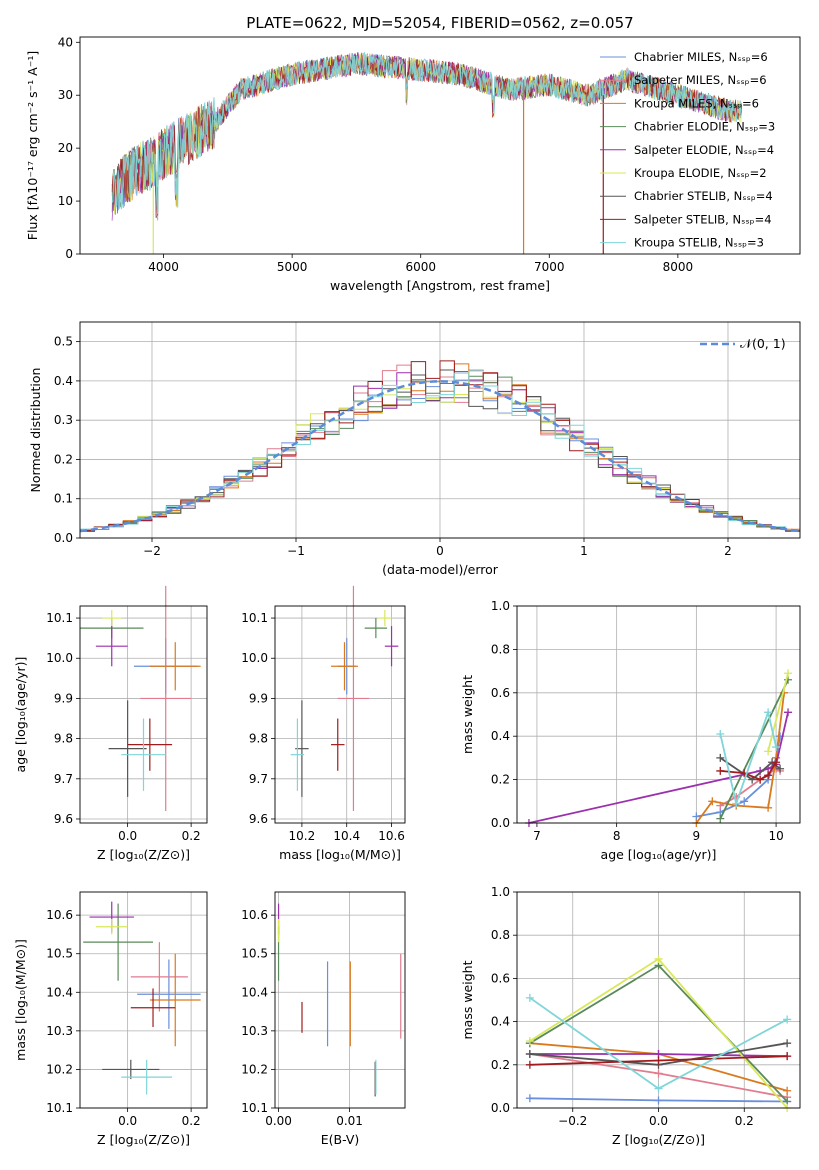 This screenshot has width=819, height=1170. What do you see at coordinates (700, 173) in the screenshot?
I see `legend-entry: Kroupa ELODIE, Nₛₛₚ=2` at bounding box center [700, 173].